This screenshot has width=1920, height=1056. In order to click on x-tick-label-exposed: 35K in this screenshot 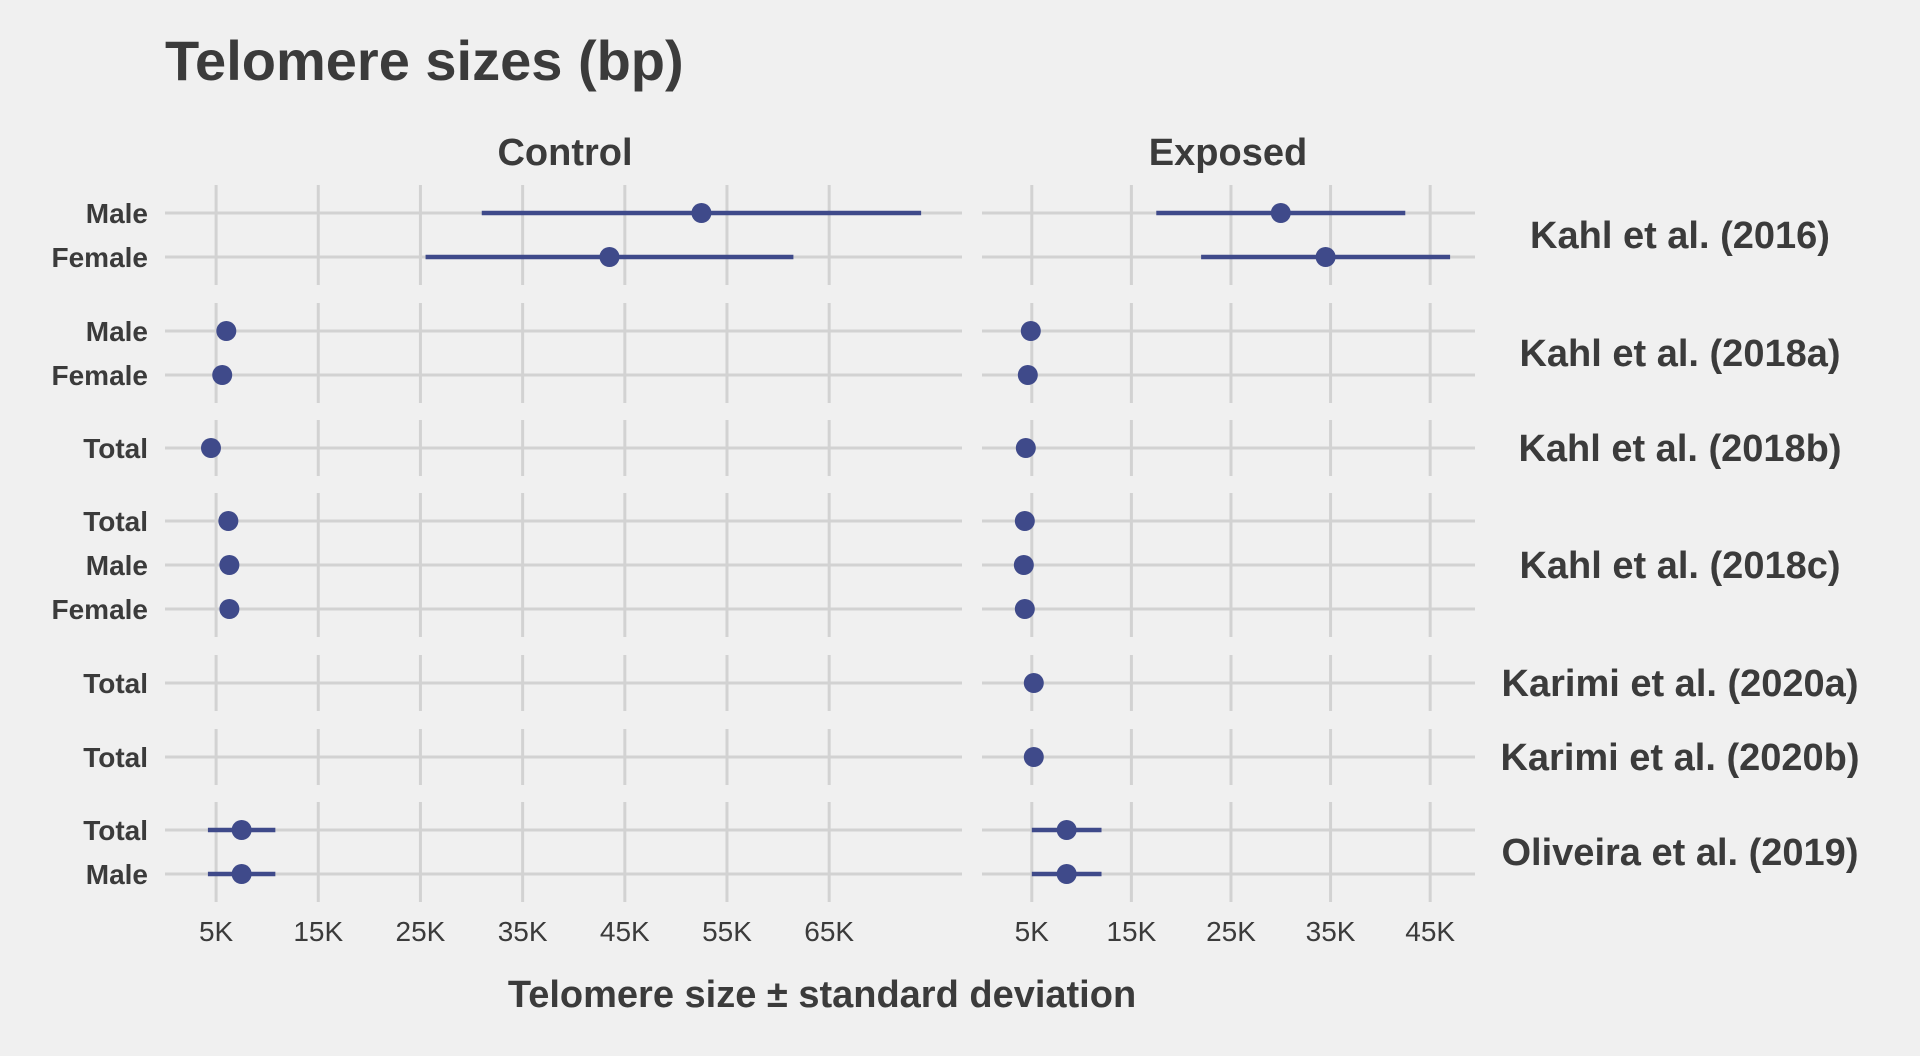, I will do `click(1331, 931)`.